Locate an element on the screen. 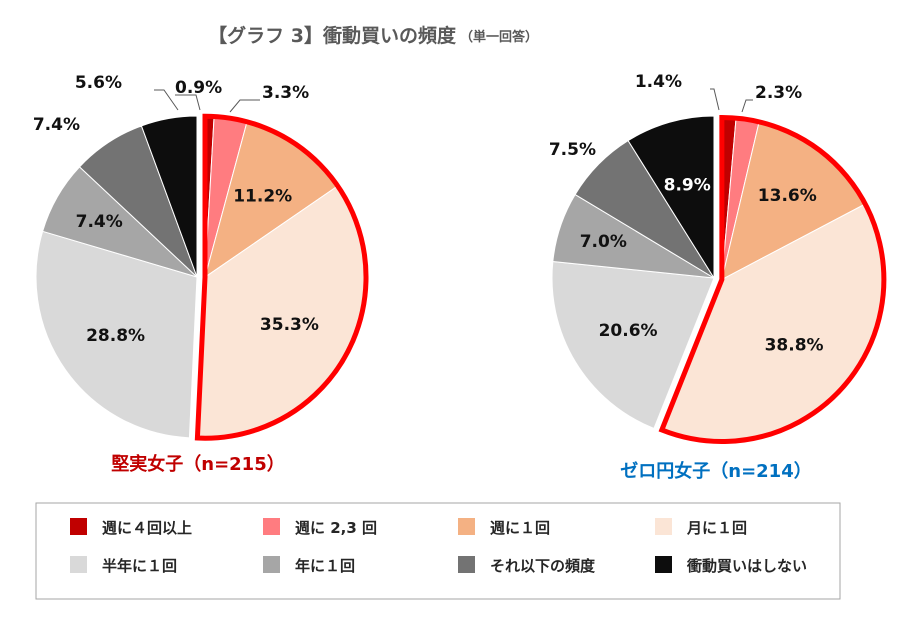 This screenshot has width=900, height=619. data-label-2-6: 7.0% is located at coordinates (603, 242).